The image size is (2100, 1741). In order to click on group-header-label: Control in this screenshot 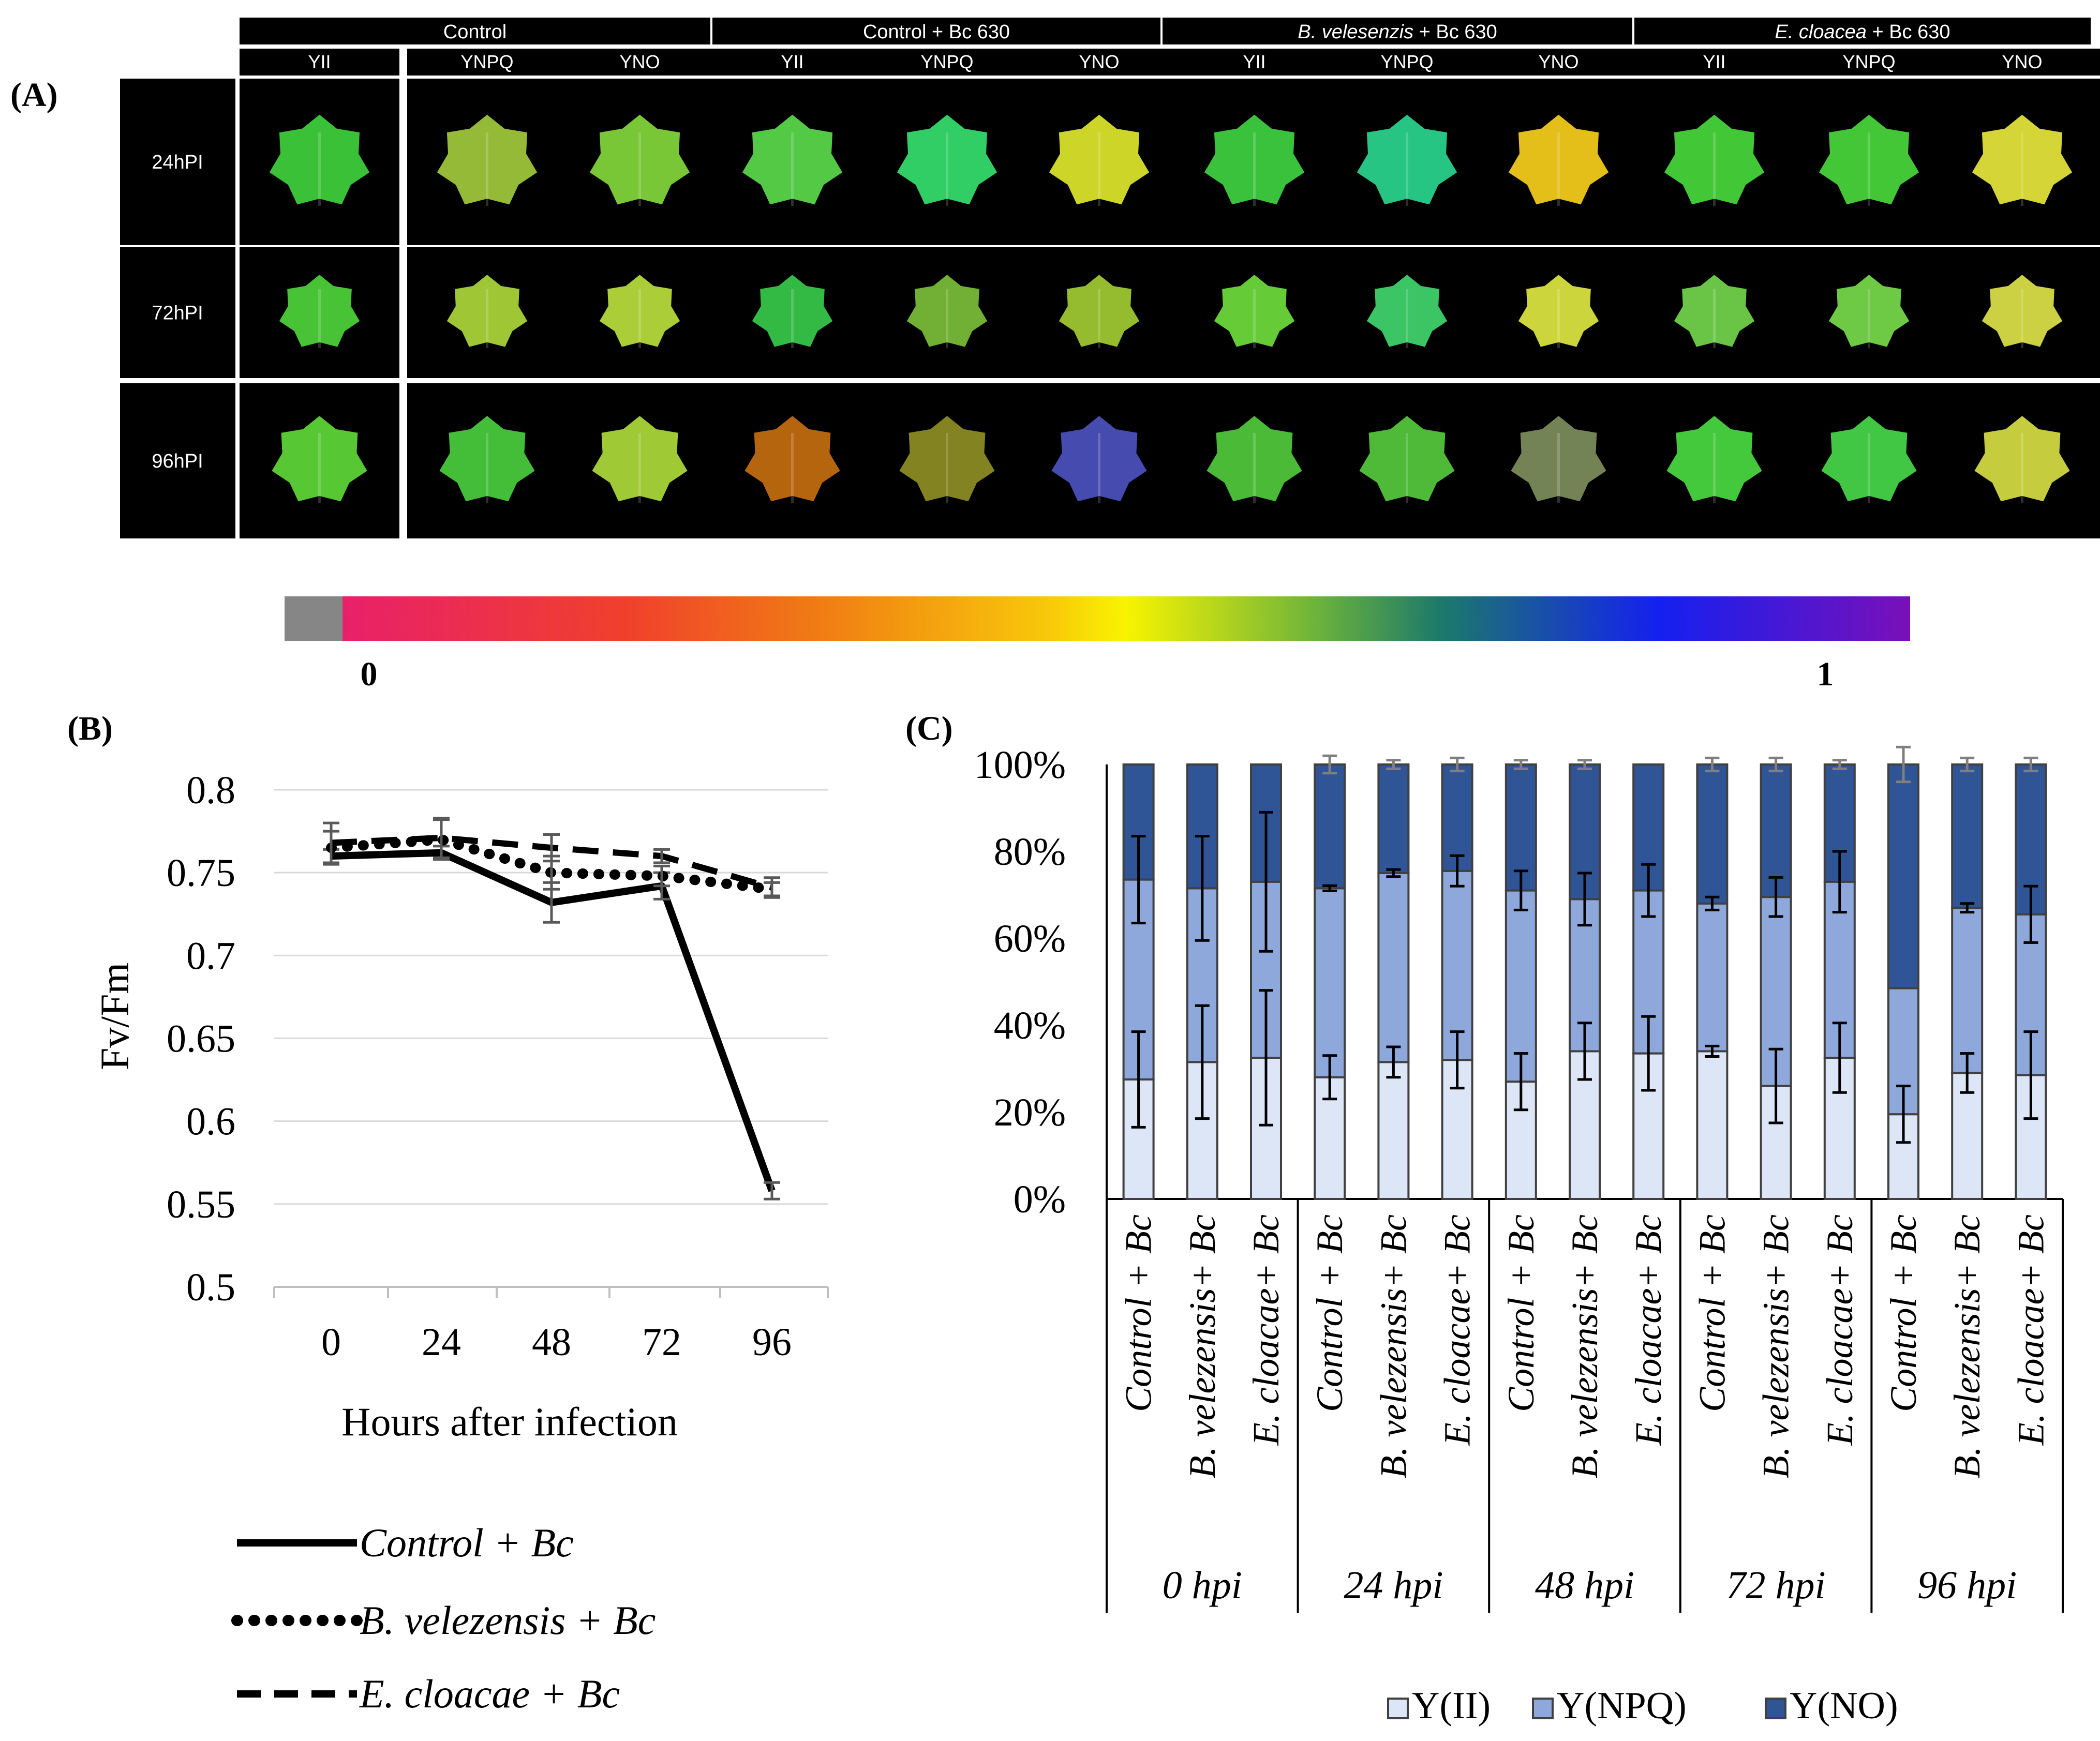, I will do `click(475, 32)`.